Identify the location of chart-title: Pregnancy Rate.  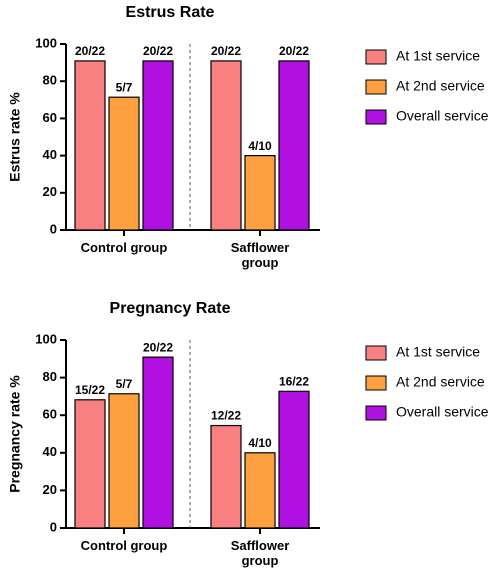
(170, 308).